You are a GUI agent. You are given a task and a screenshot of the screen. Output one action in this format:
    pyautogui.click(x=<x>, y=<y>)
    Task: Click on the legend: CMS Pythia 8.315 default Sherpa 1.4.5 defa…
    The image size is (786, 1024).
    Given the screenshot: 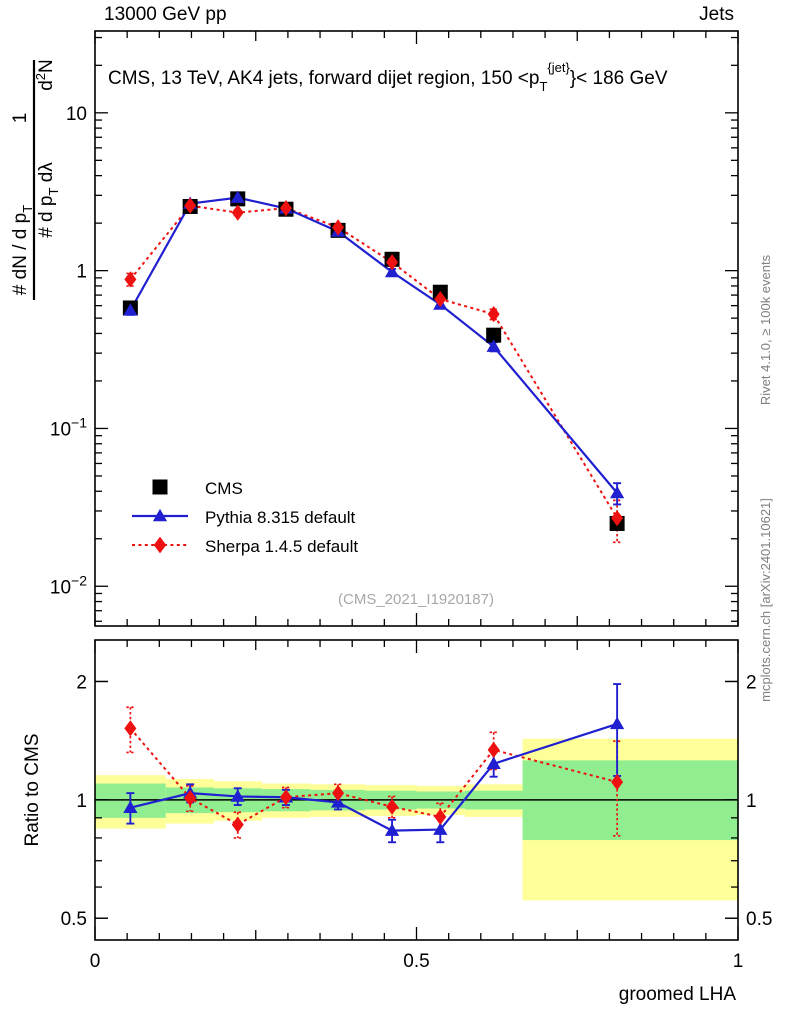 What is the action you would take?
    pyautogui.click(x=245, y=517)
    